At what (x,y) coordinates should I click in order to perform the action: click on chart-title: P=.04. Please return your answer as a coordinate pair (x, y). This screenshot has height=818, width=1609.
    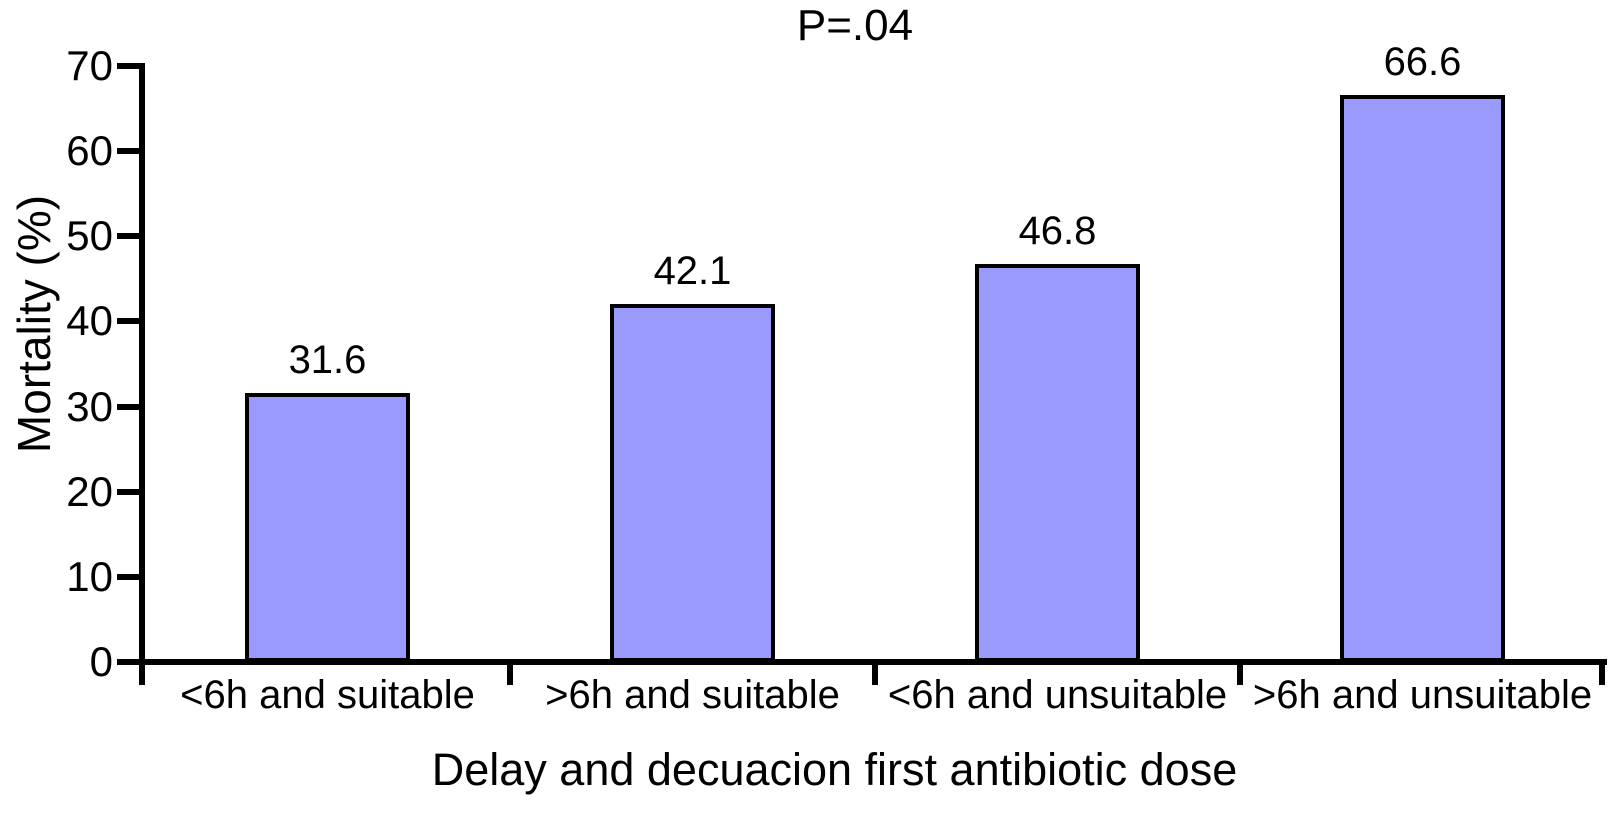
    Looking at the image, I should click on (855, 25).